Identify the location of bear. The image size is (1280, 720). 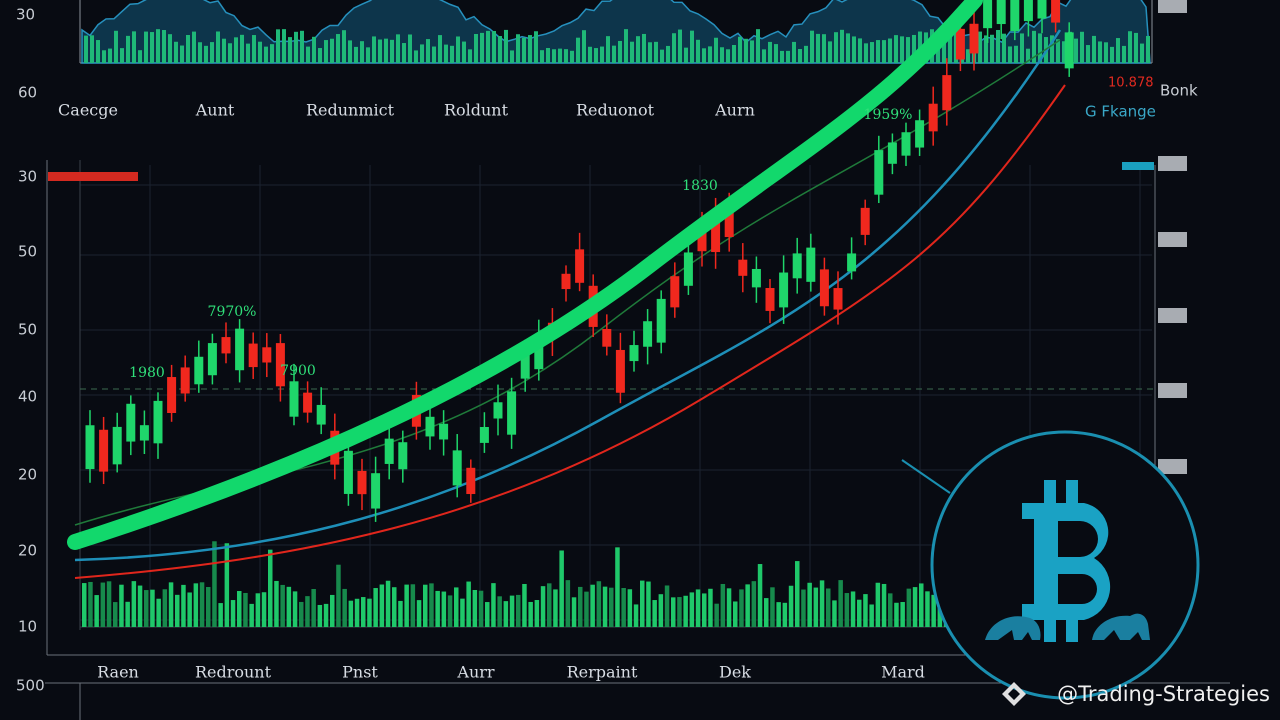
(1013, 628).